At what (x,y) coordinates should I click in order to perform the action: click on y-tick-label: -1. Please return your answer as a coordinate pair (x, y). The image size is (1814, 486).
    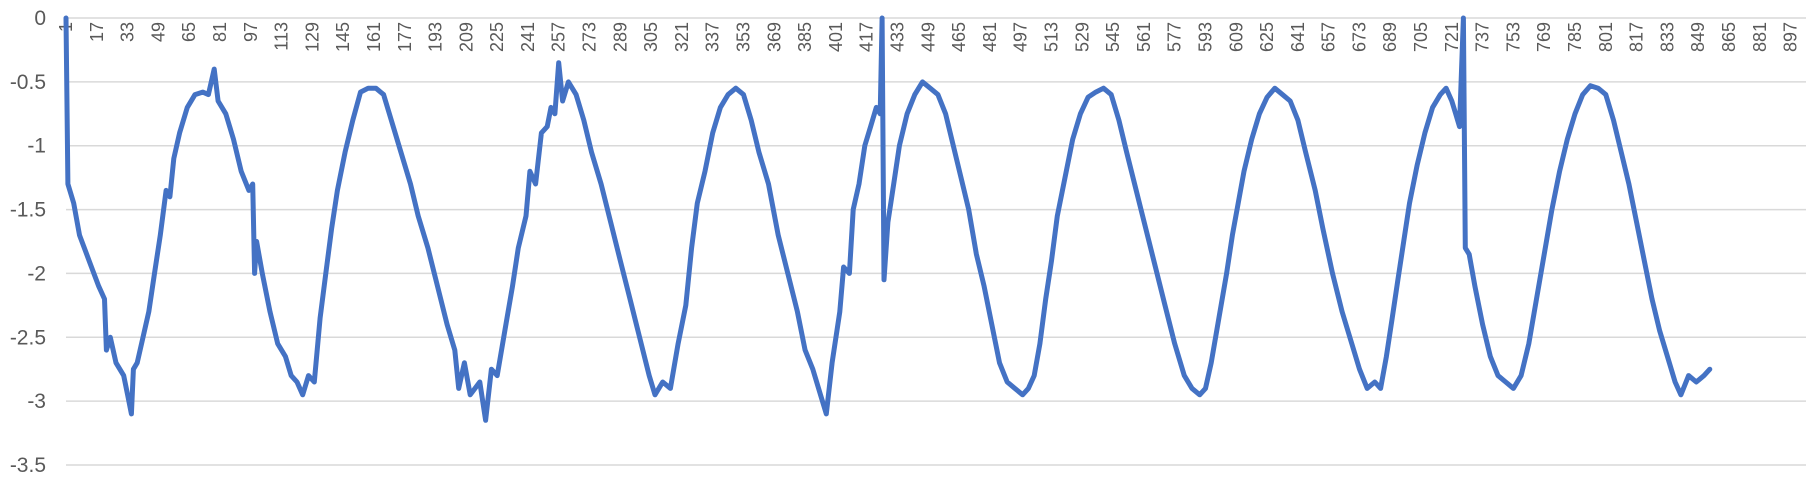
    Looking at the image, I should click on (36, 146).